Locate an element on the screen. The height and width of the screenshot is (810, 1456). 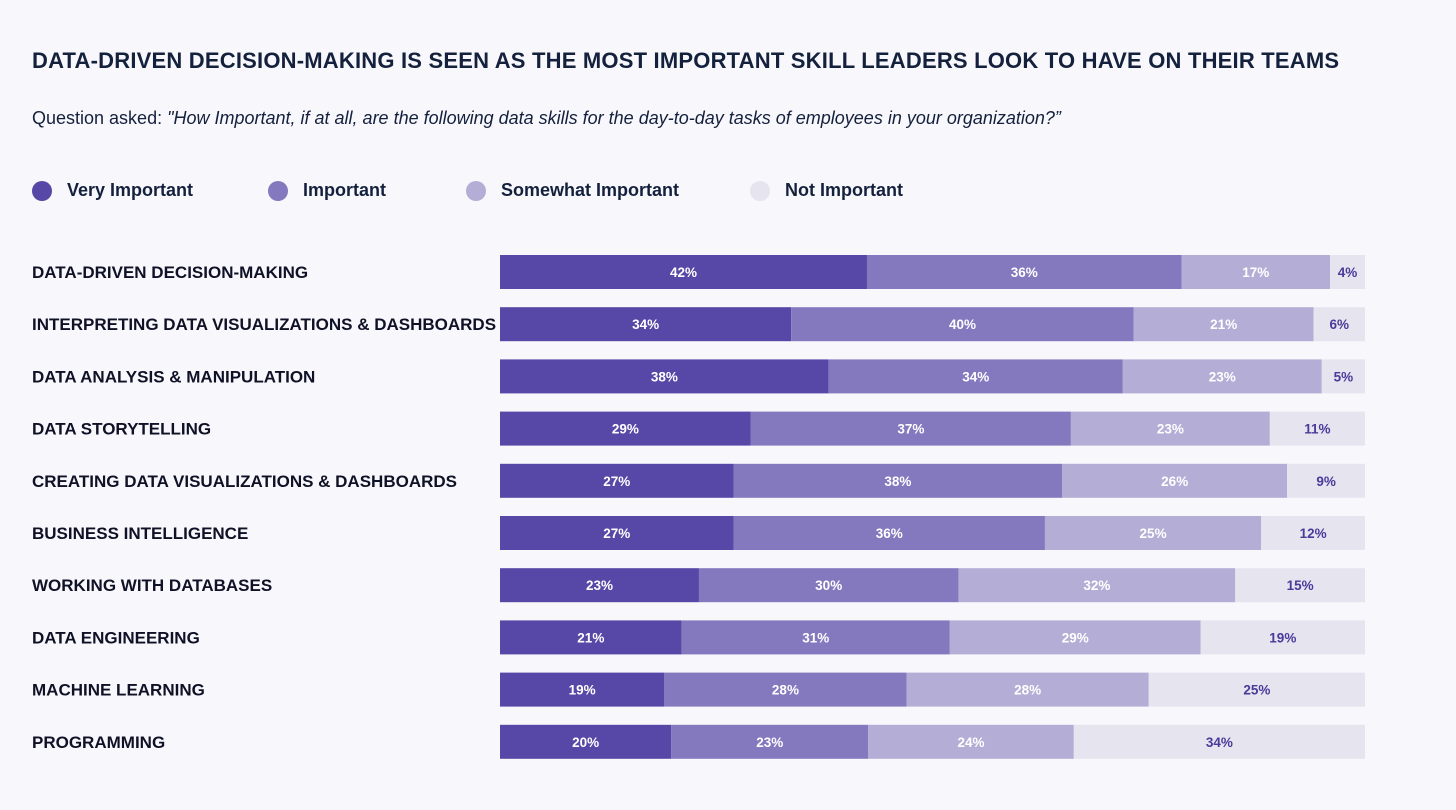
data-label-creating-data-visualizations-and-dashboards-important: 38% is located at coordinates (897, 481).